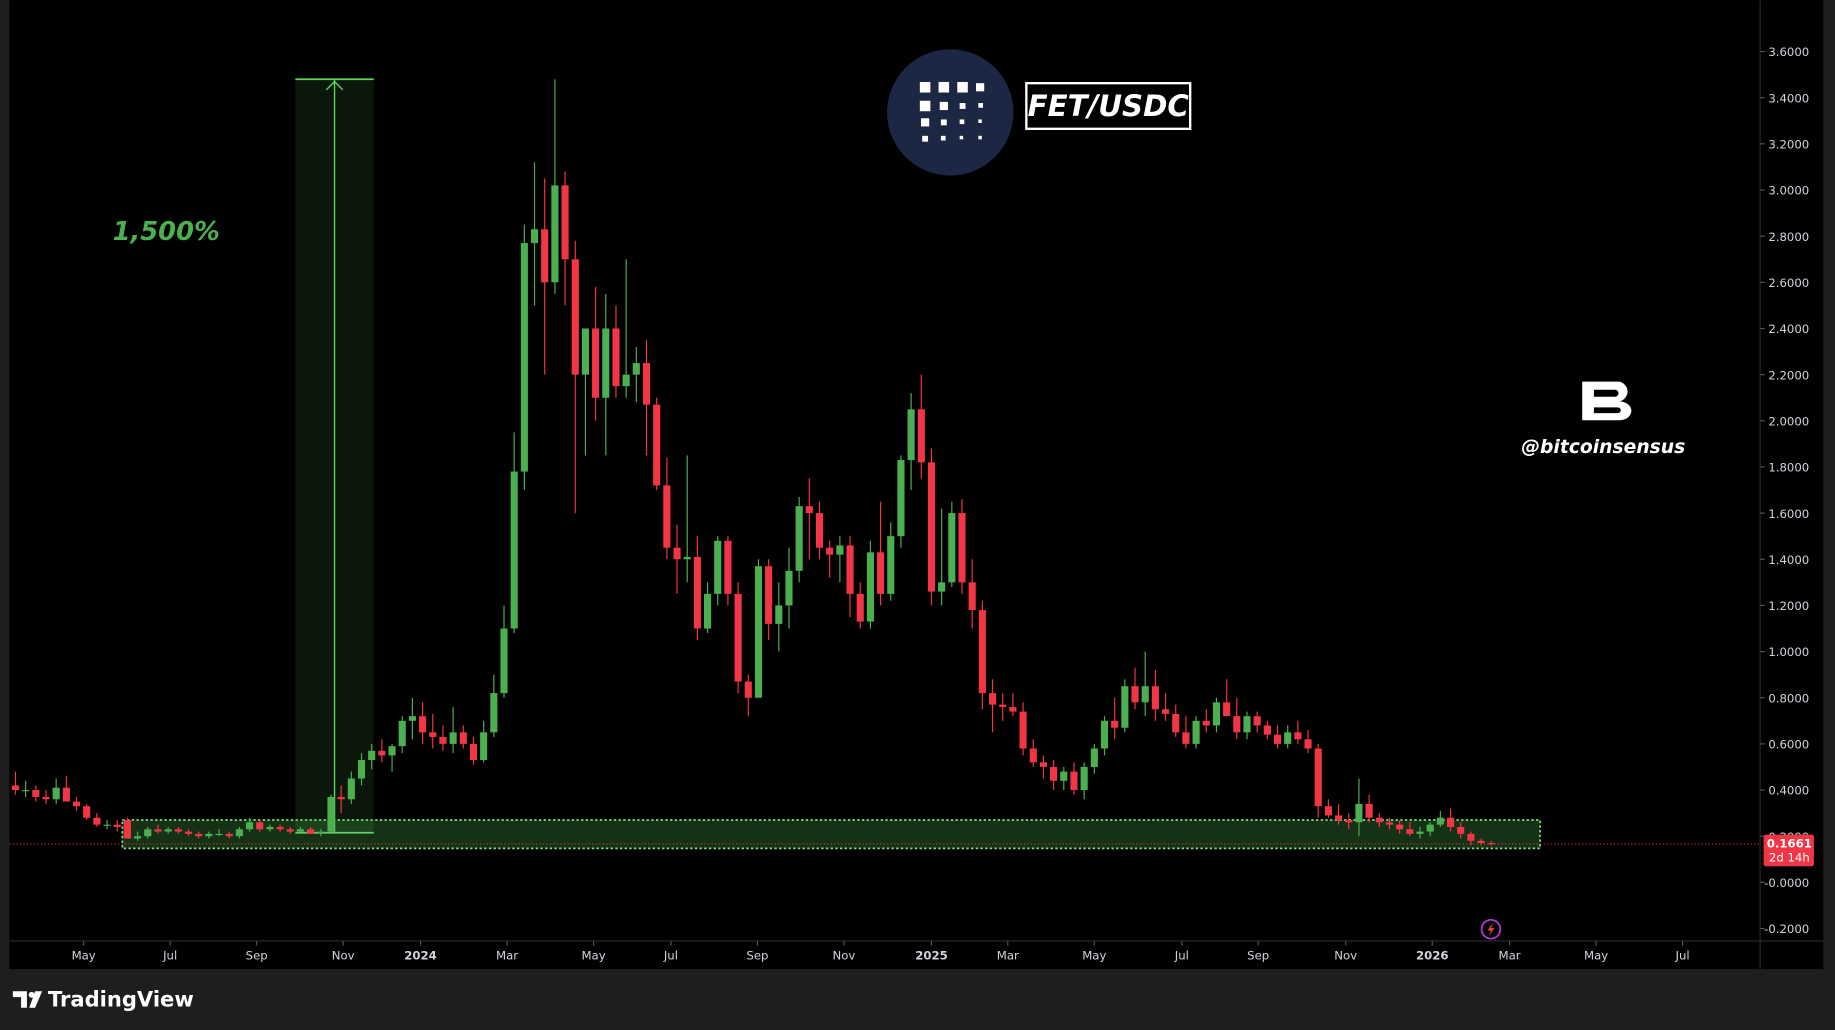 This screenshot has height=1030, width=1835. I want to click on y-tick-label: 3.2000, so click(1788, 145).